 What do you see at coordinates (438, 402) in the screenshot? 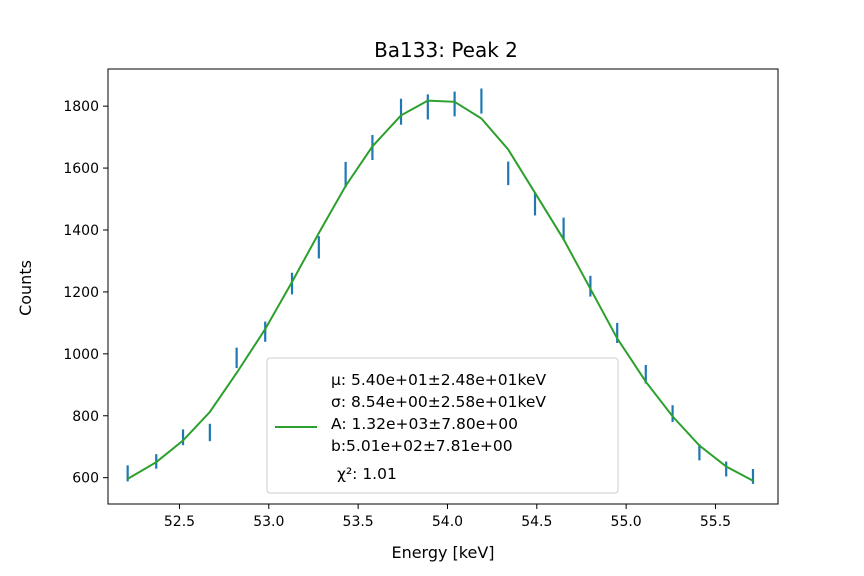
I see `legend-line-sigma: σ: 8.54e+00±2.58e+01keV` at bounding box center [438, 402].